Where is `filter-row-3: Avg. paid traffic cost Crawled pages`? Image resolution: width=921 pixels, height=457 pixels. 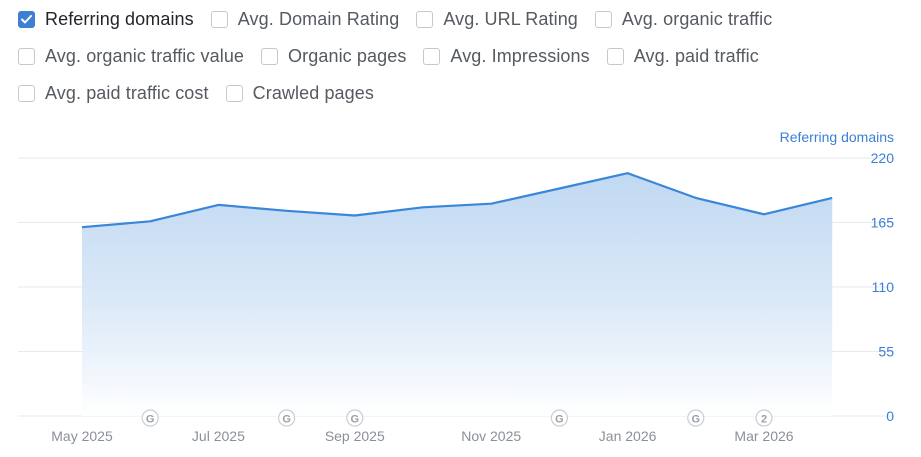 filter-row-3: Avg. paid traffic cost Crawled pages is located at coordinates (204, 93).